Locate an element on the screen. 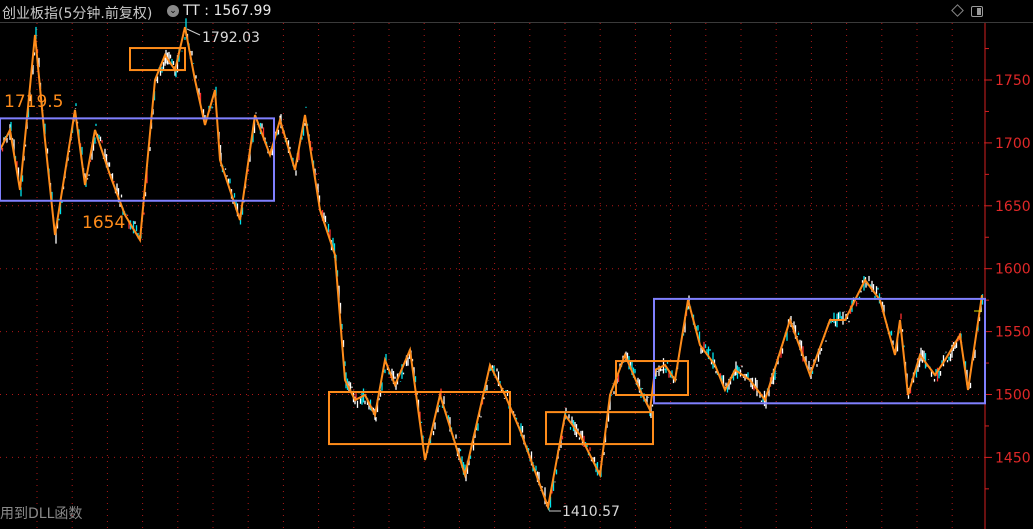 This screenshot has height=529, width=1033. y-tick-label: 1750 is located at coordinates (1013, 81).